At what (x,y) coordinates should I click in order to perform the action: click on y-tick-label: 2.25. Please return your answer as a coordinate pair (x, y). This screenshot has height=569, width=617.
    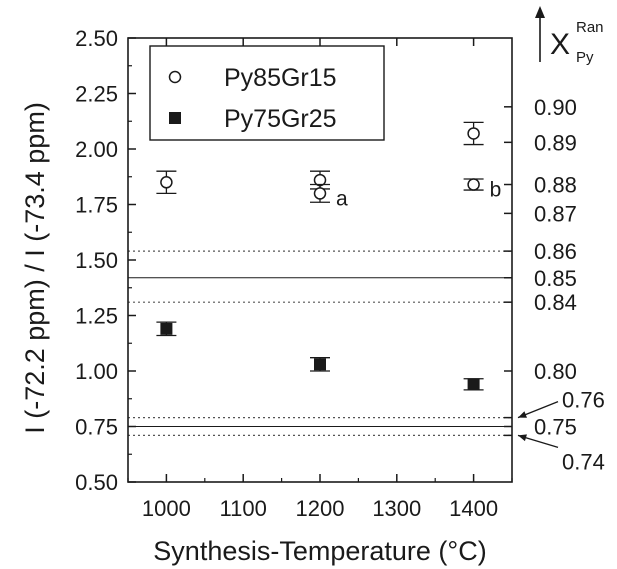
    Looking at the image, I should click on (96, 94).